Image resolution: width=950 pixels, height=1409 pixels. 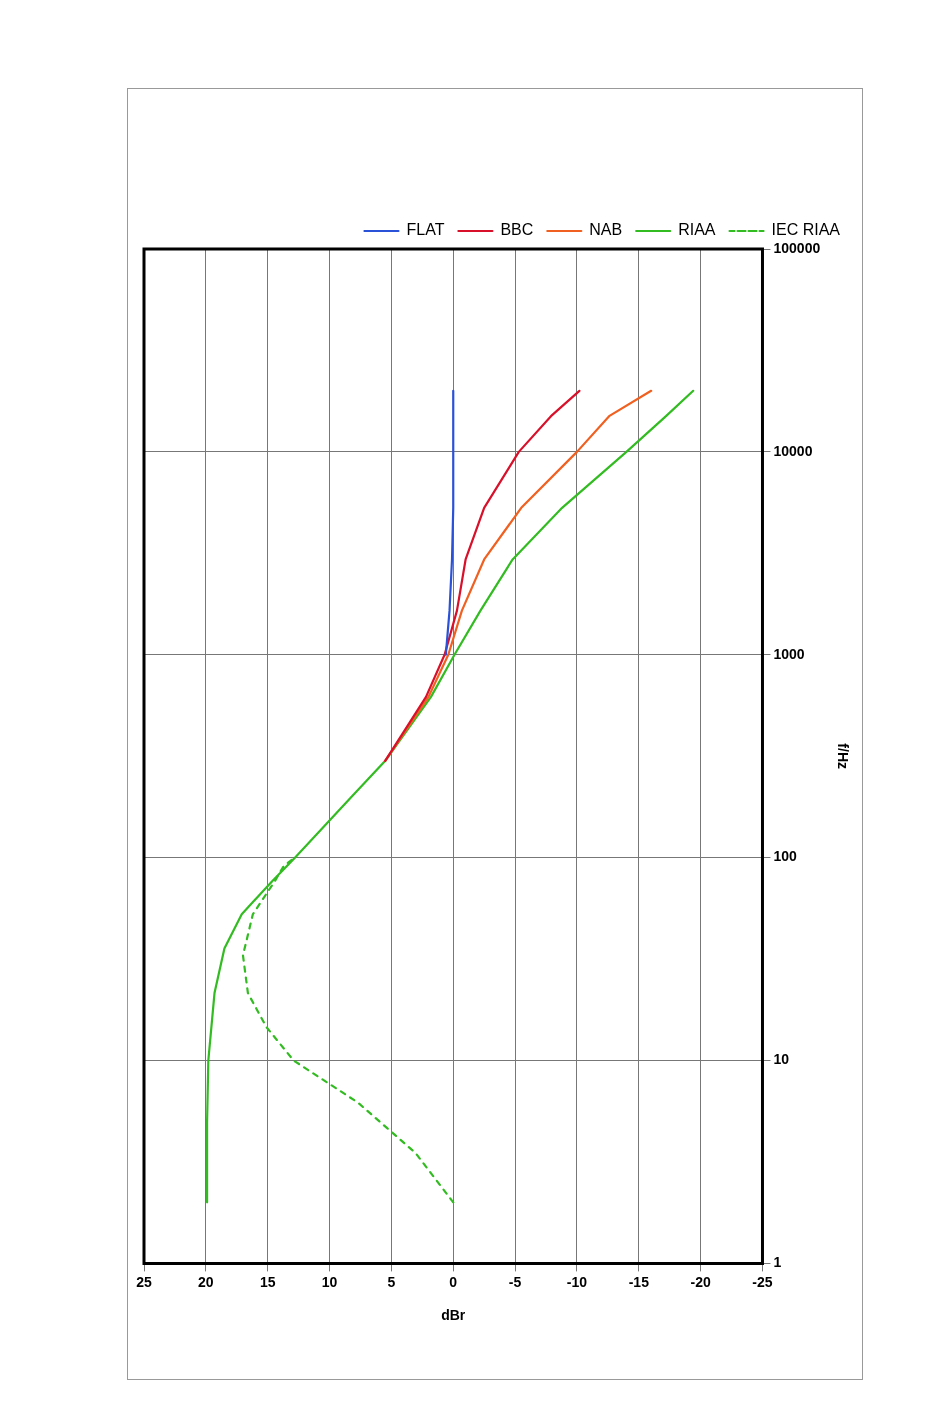 What do you see at coordinates (762, 1281) in the screenshot?
I see `x-tick-label: -25` at bounding box center [762, 1281].